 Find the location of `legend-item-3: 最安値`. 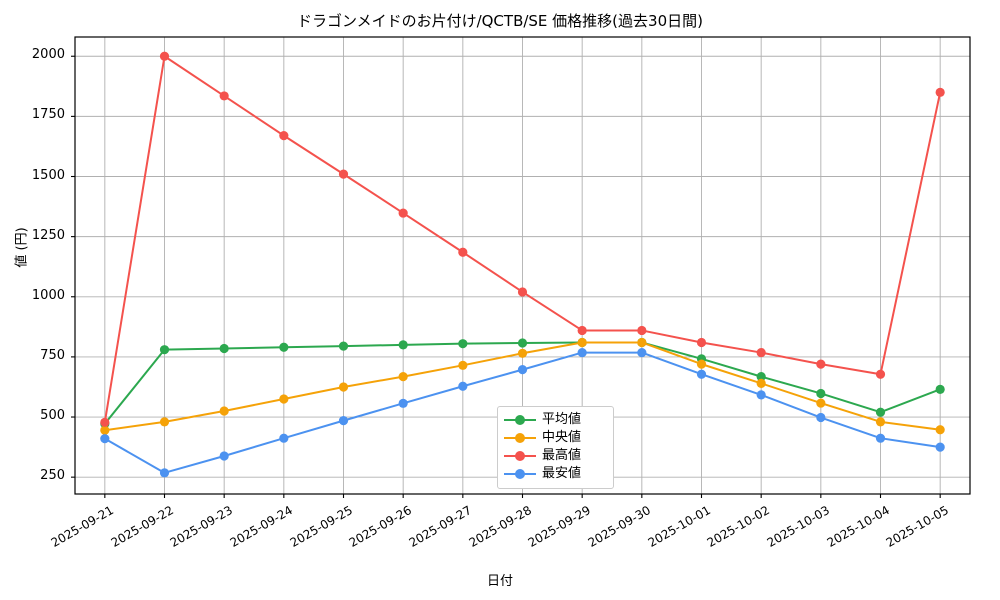

legend-item-3: 最安値 is located at coordinates (555, 474).